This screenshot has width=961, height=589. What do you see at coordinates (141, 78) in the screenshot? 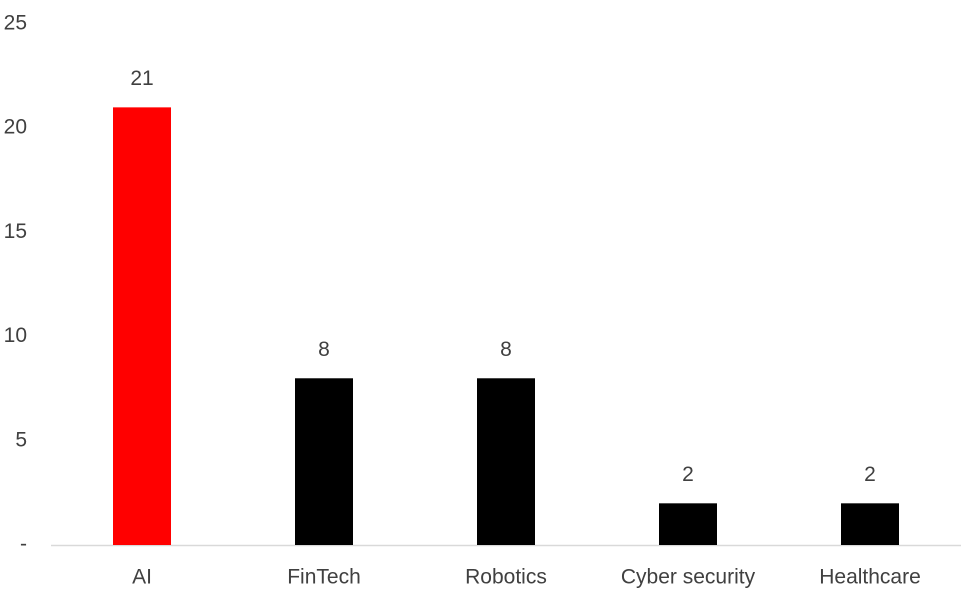
I see `data-label: 21` at bounding box center [141, 78].